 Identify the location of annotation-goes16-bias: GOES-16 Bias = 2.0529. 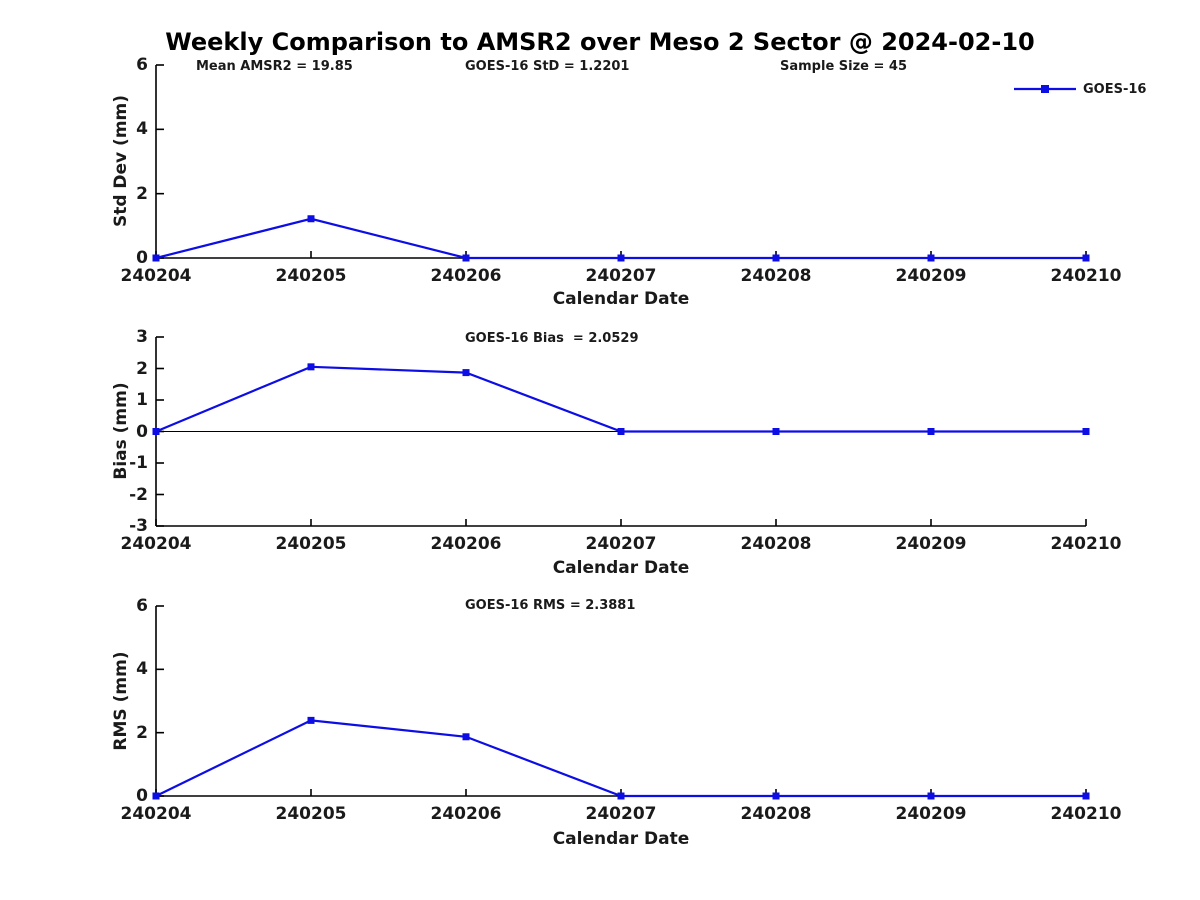
(552, 338).